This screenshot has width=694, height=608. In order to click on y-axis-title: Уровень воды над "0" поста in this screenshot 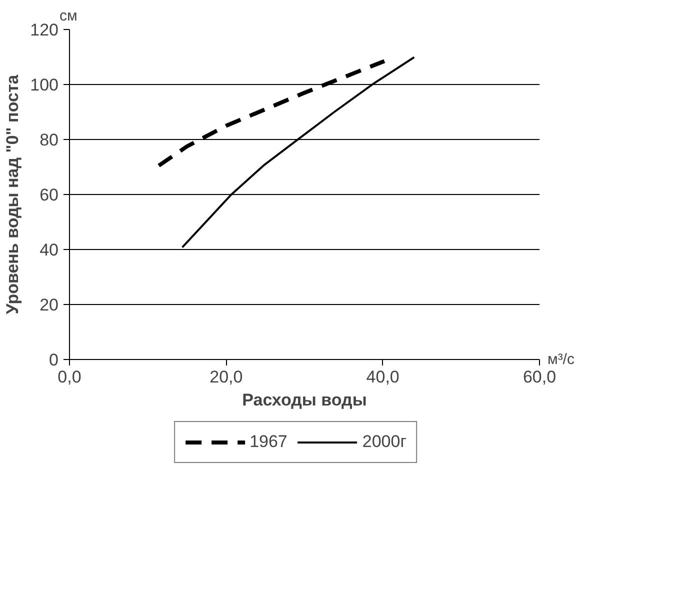, I will do `click(12, 194)`.